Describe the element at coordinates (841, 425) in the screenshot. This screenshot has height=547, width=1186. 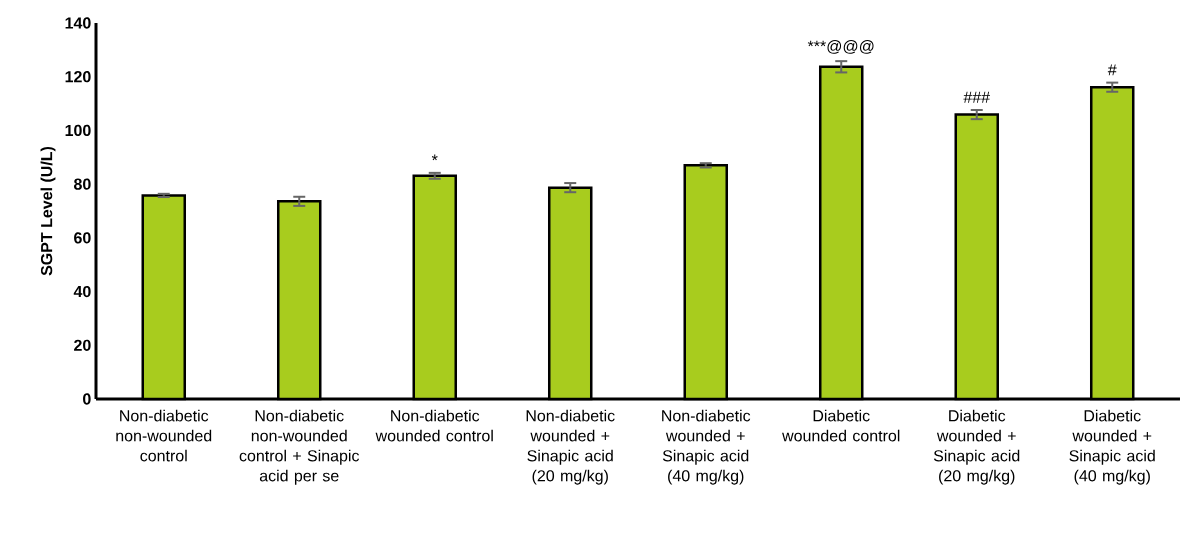
I see `x-tick-label: Diabetic wounded control` at that location.